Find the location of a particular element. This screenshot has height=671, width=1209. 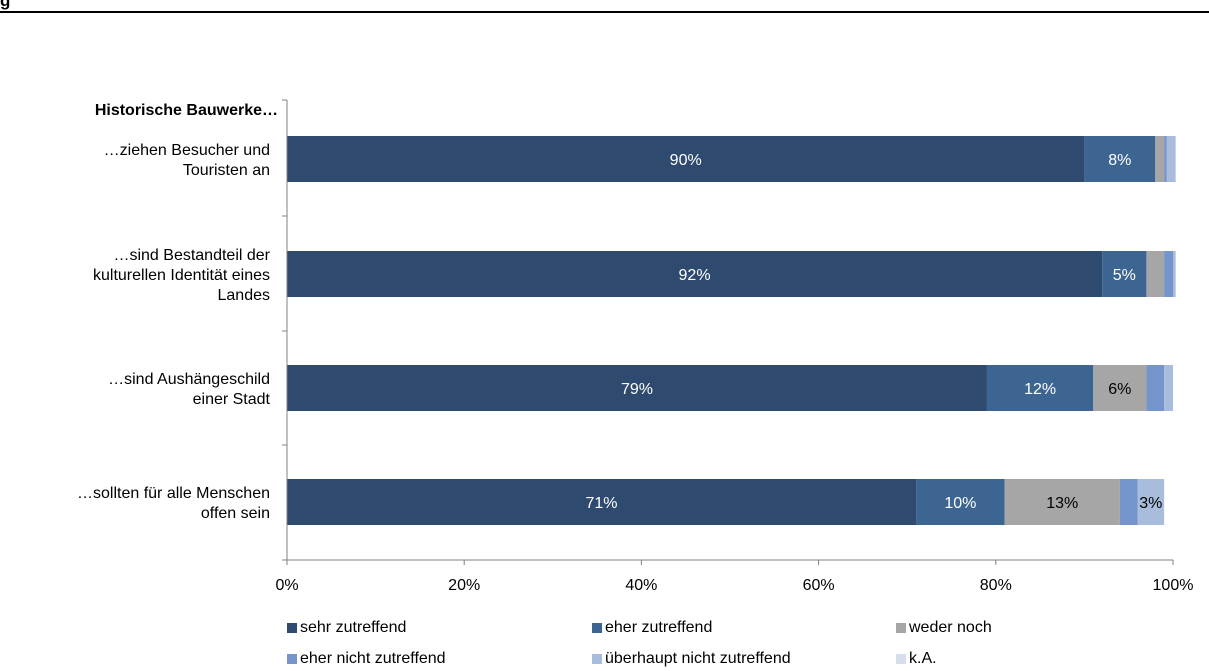

x-tick-label: 60% is located at coordinates (819, 585).